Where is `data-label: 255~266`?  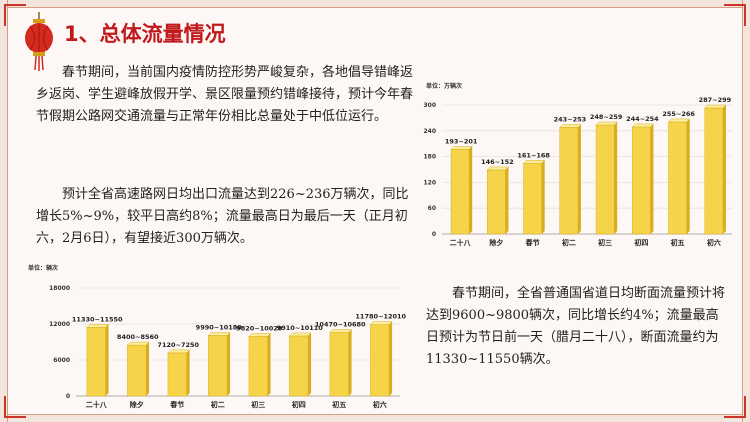
data-label: 255~266 is located at coordinates (678, 114).